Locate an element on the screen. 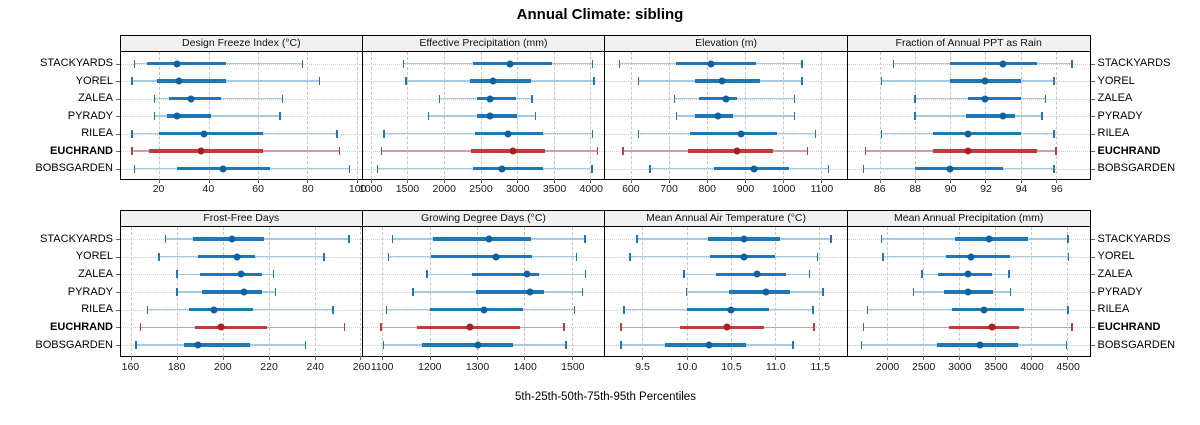 The width and height of the screenshot is (1200, 425). axis-tick-label: 100 is located at coordinates (357, 189).